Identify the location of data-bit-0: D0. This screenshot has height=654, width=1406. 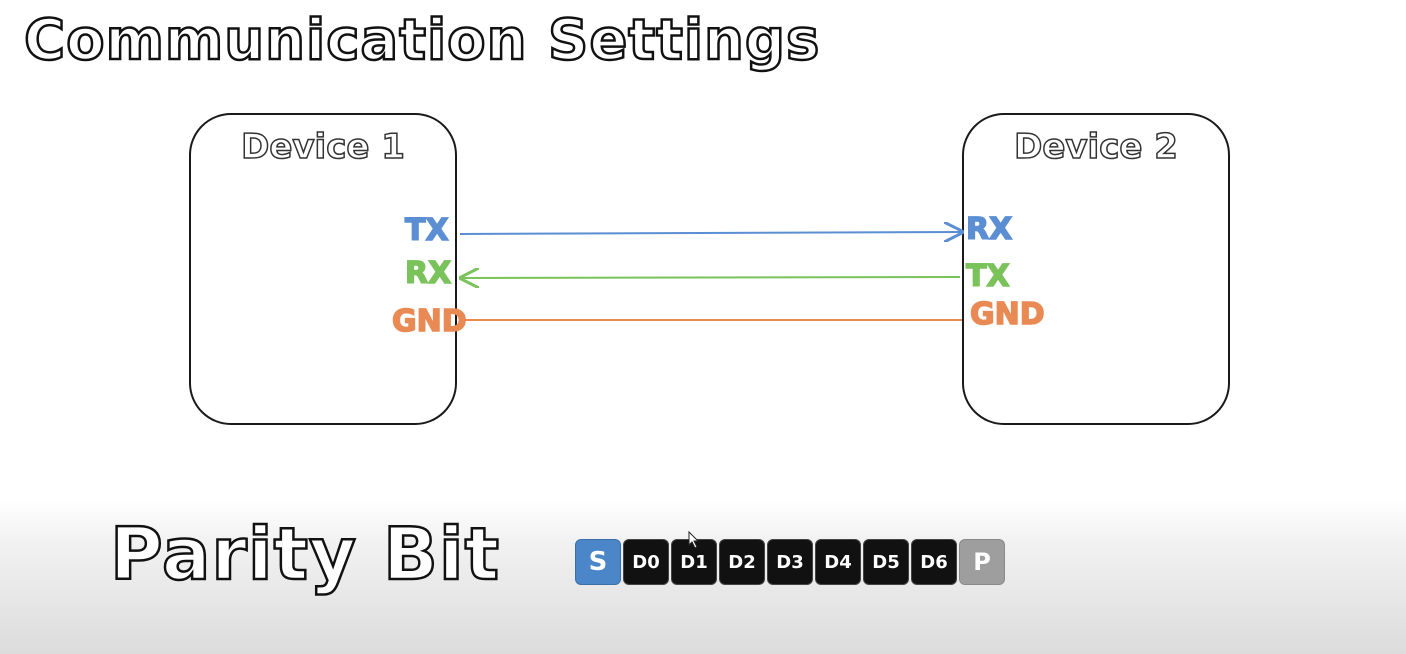
(646, 562).